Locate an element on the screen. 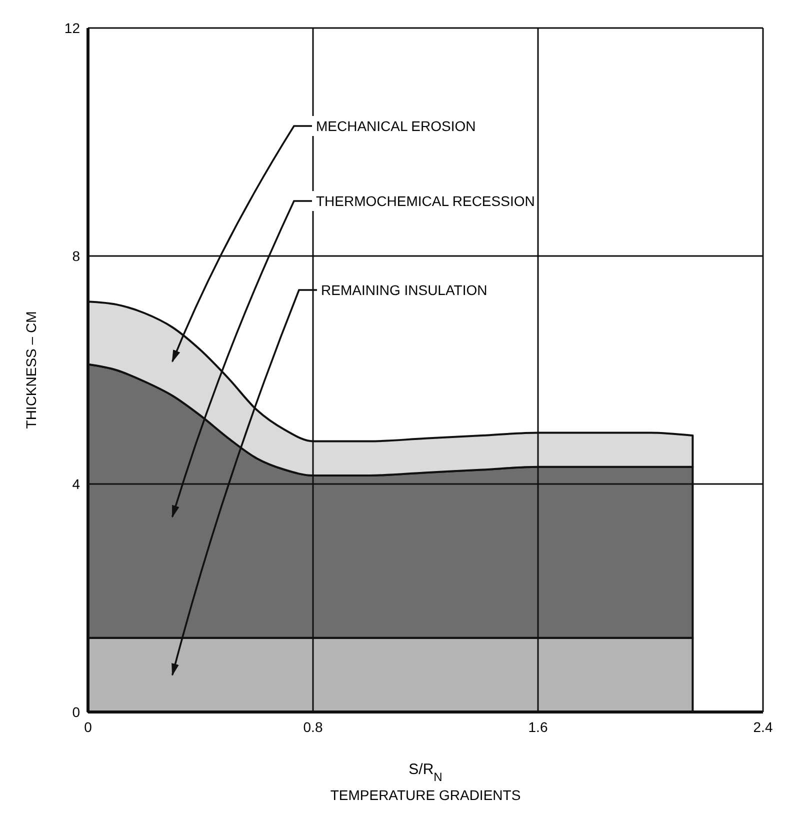  text: TEMPERATURE GRADIENTS is located at coordinates (425, 795).